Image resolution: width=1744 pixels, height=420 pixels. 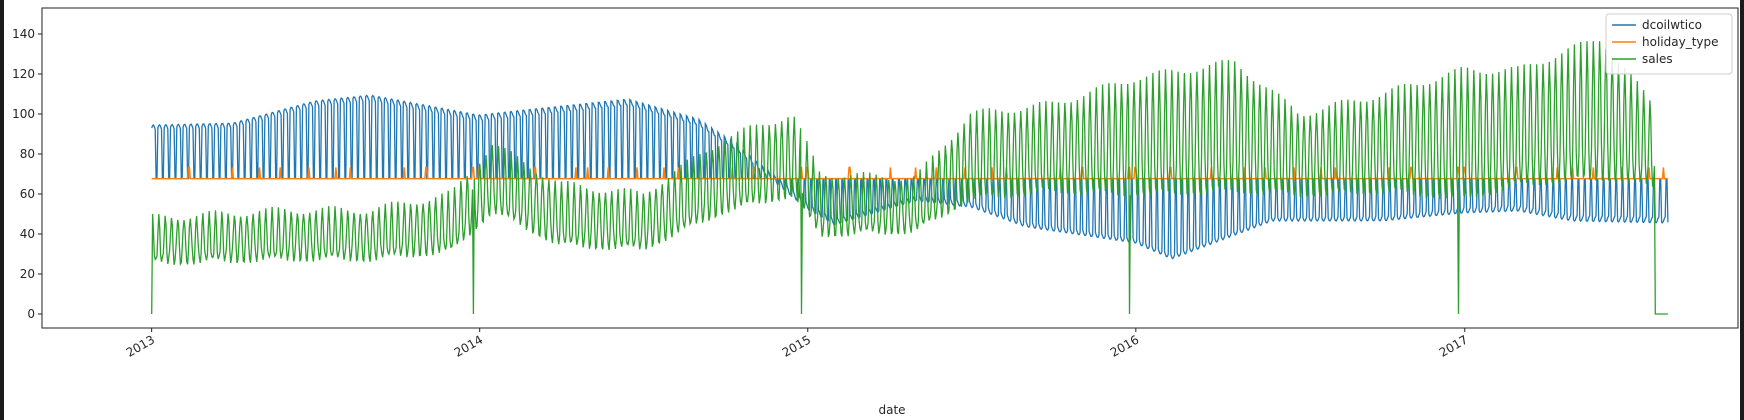 What do you see at coordinates (31, 314) in the screenshot?
I see `y-tick-label: 0` at bounding box center [31, 314].